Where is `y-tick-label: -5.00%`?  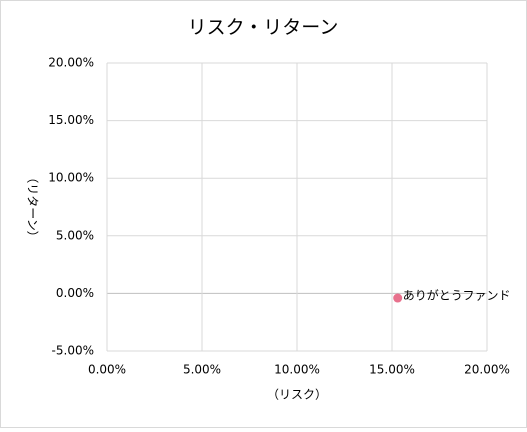
y-tick-label: -5.00% is located at coordinates (73, 351).